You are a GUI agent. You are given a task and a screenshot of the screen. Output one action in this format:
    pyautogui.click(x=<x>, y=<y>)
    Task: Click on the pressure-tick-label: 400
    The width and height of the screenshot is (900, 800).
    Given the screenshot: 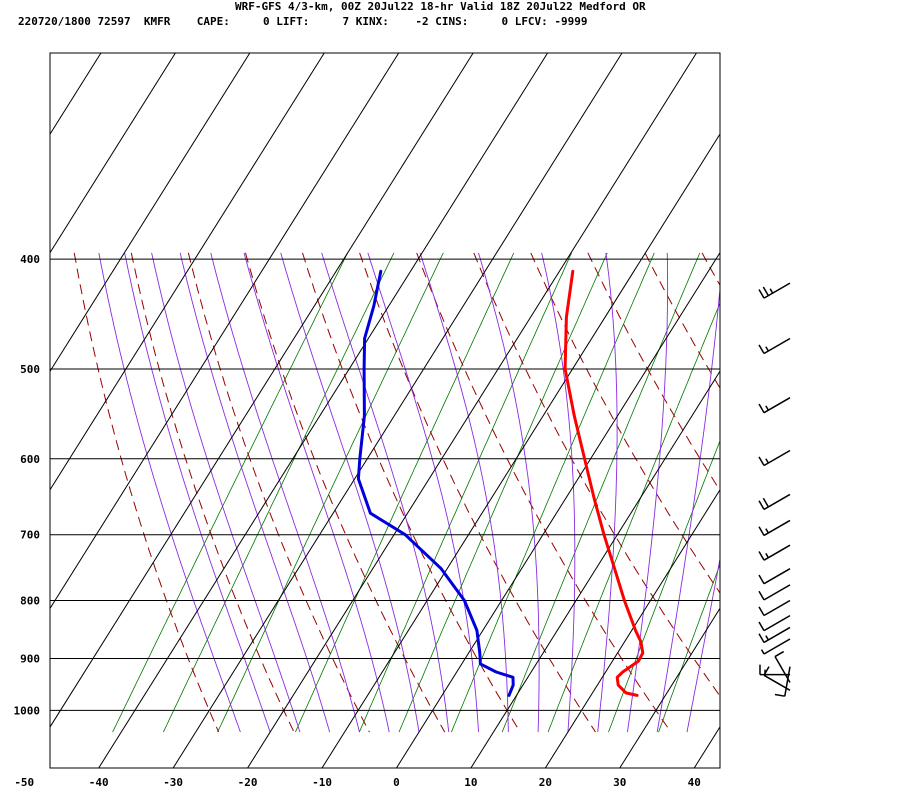 What is the action you would take?
    pyautogui.click(x=30, y=259)
    